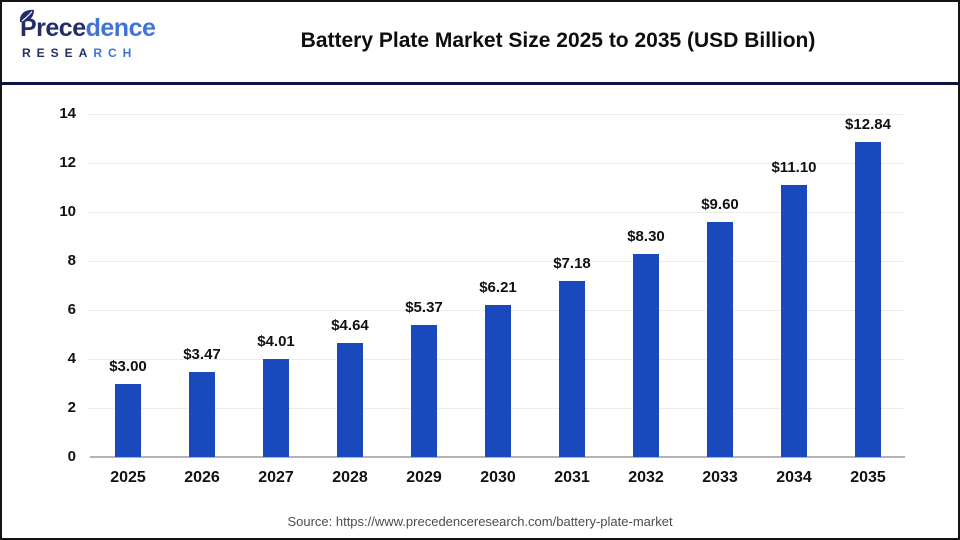  What do you see at coordinates (572, 369) in the screenshot?
I see `bar-2031` at bounding box center [572, 369].